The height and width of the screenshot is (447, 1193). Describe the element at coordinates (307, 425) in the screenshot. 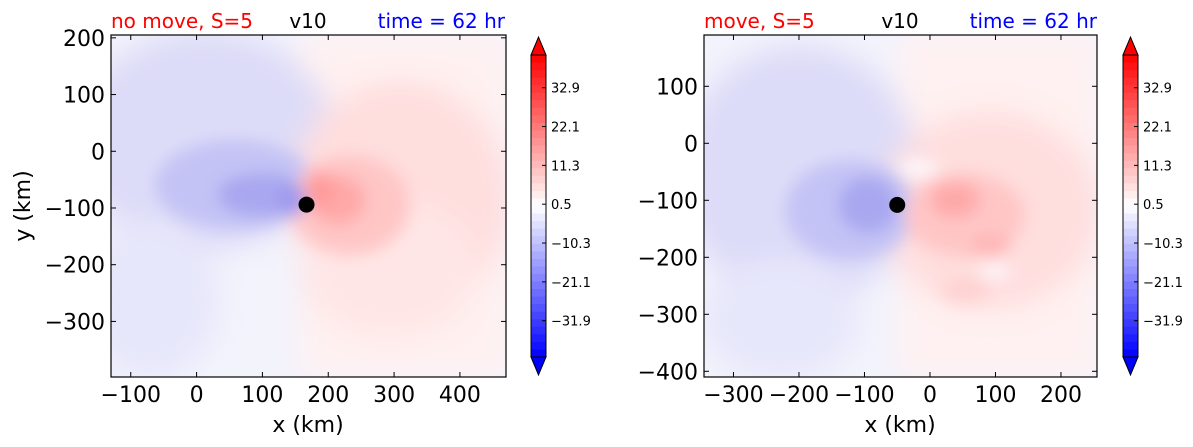

I see `panel-1-xlabel: x (km)` at that location.